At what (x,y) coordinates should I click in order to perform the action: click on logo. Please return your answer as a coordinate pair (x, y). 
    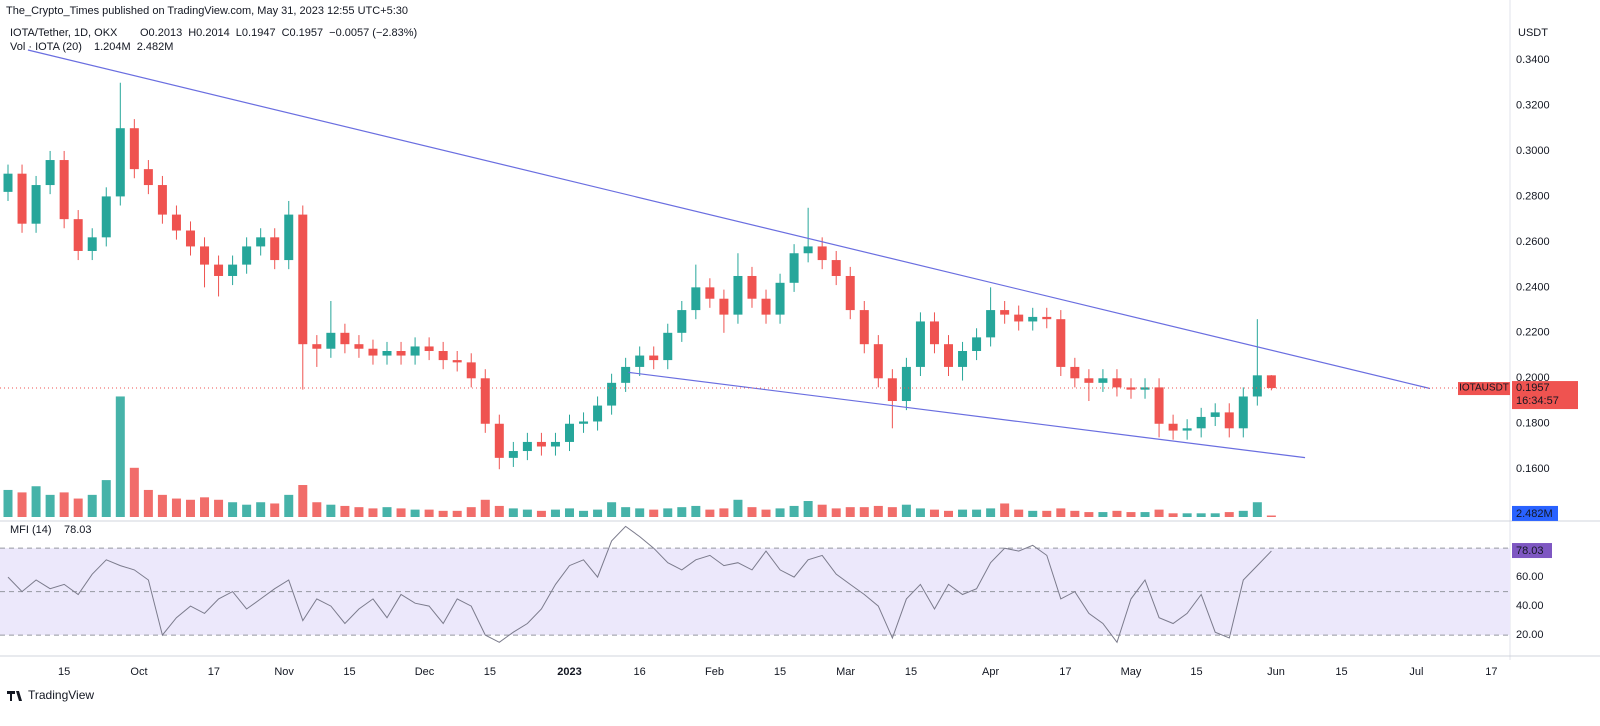
    Looking at the image, I should click on (14, 696).